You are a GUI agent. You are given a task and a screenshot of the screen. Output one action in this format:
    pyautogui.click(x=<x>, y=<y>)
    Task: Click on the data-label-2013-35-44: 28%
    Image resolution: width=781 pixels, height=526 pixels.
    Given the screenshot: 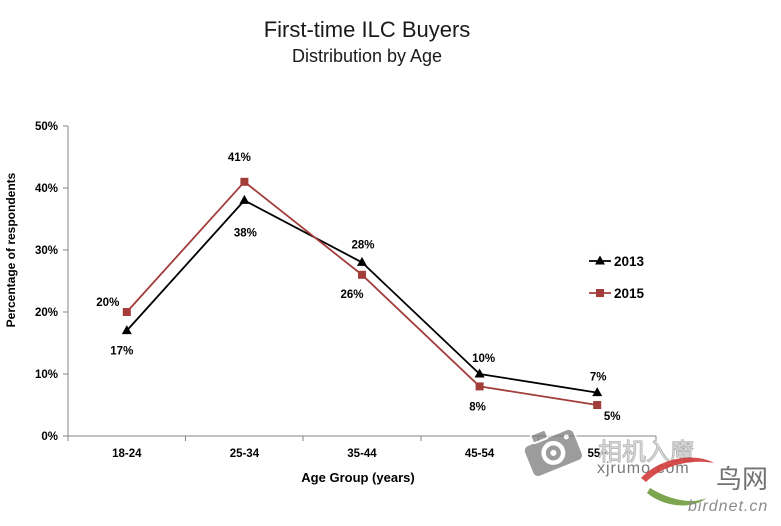 What is the action you would take?
    pyautogui.click(x=362, y=245)
    